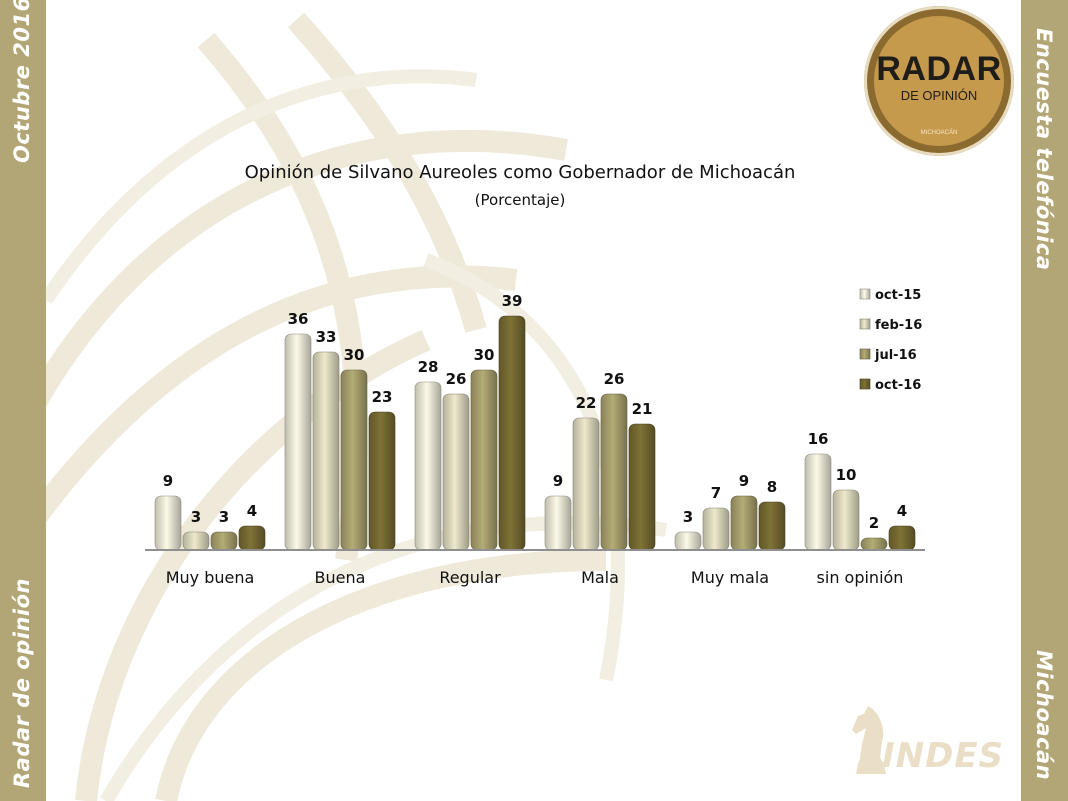 The height and width of the screenshot is (801, 1068). What do you see at coordinates (895, 355) in the screenshot?
I see `legend-label-jul-16: jul-16` at bounding box center [895, 355].